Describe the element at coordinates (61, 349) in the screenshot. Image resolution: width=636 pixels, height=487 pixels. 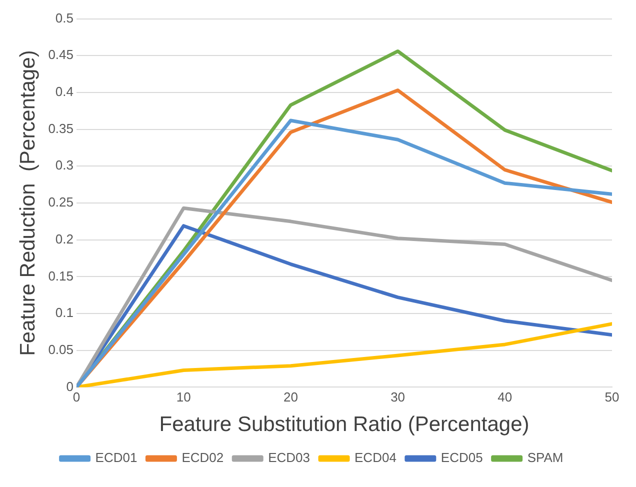
I see `y-tick-label: 0.05` at that location.